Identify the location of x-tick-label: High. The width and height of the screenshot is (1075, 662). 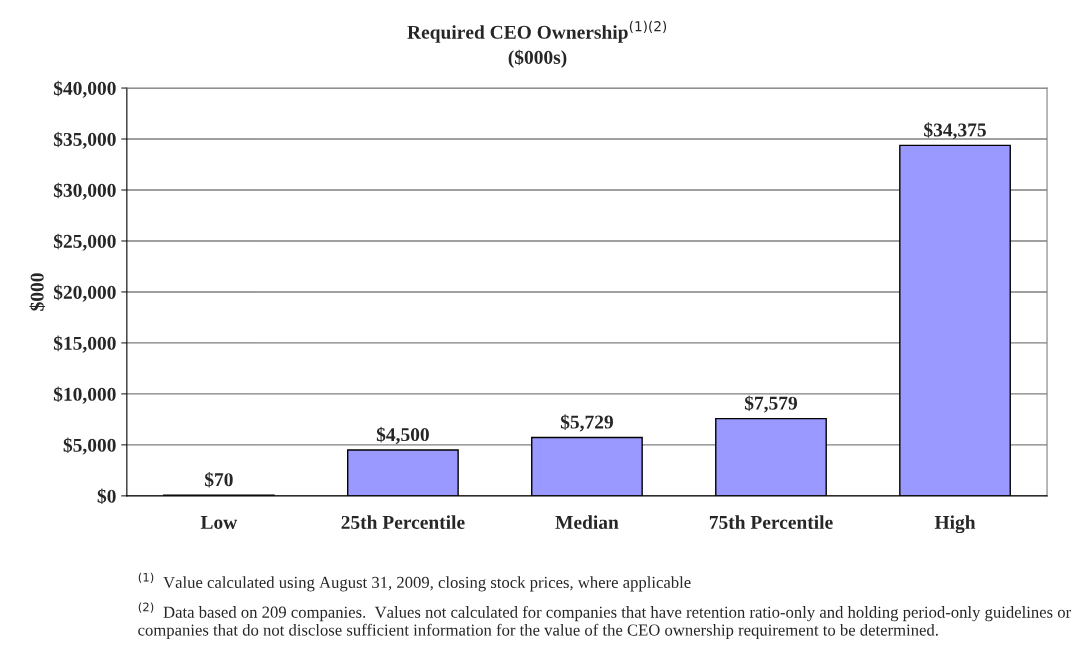
(955, 524).